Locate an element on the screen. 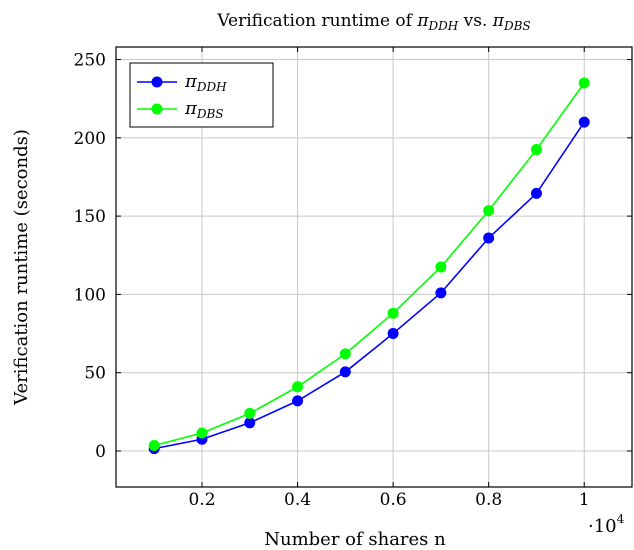 This screenshot has height=550, width=634. legend-box is located at coordinates (201, 95).